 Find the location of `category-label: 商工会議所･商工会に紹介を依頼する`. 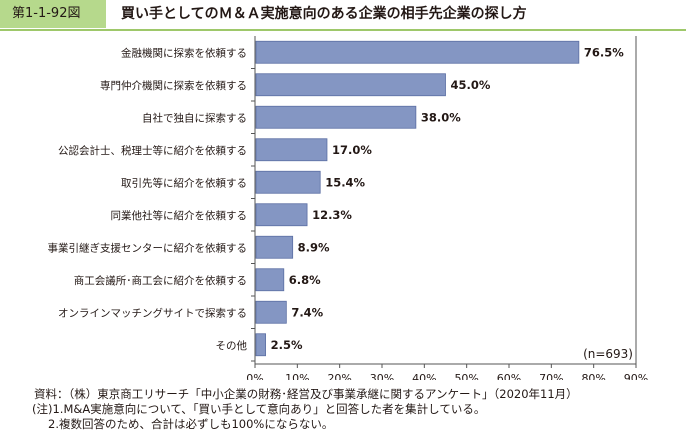

category-label: 商工会議所･商工会に紹介を依頼する is located at coordinates (160, 280).